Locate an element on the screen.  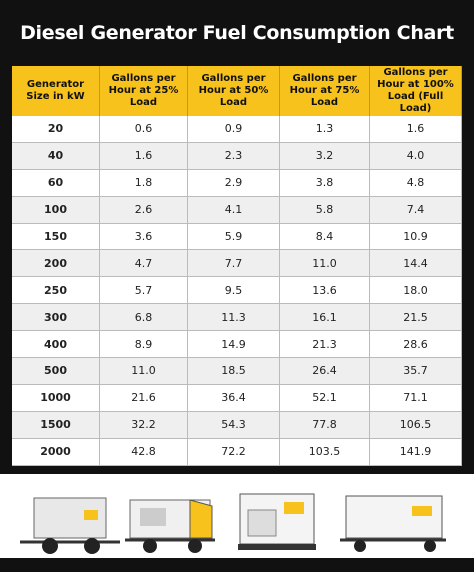
table-cell: 72.2 is located at coordinates (234, 452).